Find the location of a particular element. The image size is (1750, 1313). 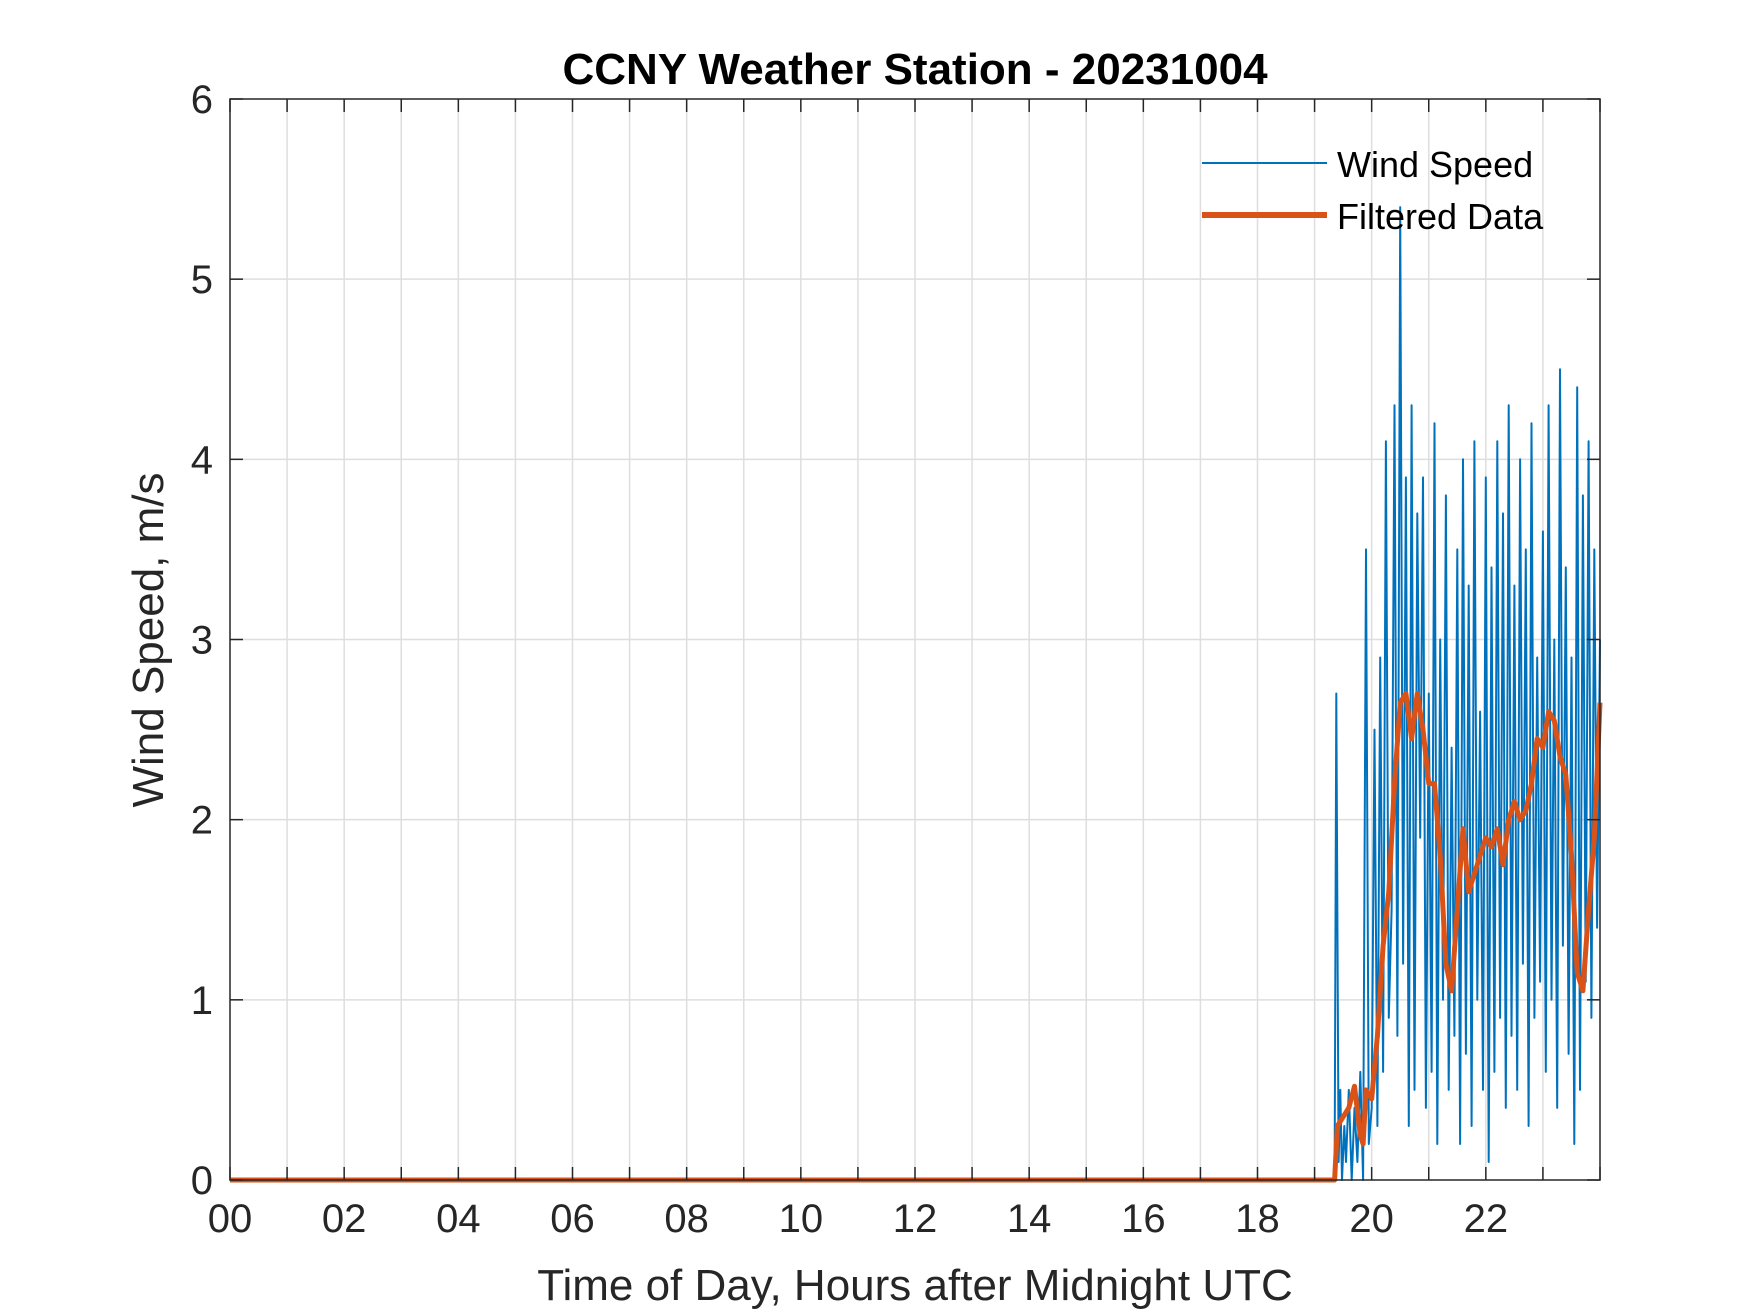

chart-title: CCNY Weather Station - 20231004 is located at coordinates (915, 69).